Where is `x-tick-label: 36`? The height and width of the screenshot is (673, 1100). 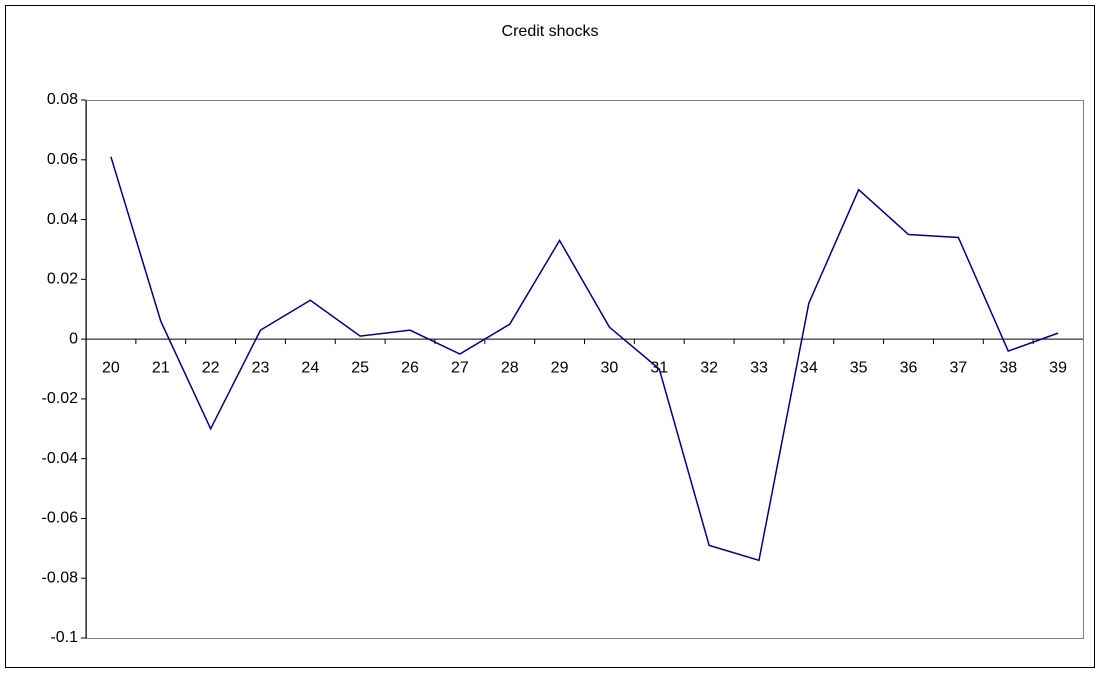
x-tick-label: 36 is located at coordinates (909, 367).